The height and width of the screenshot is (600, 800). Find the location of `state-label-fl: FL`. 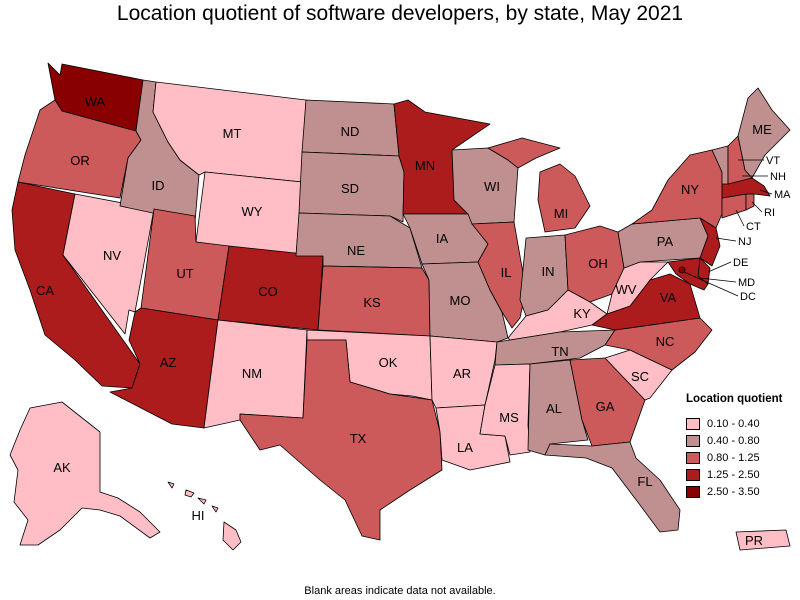

state-label-fl: FL is located at coordinates (644, 481).